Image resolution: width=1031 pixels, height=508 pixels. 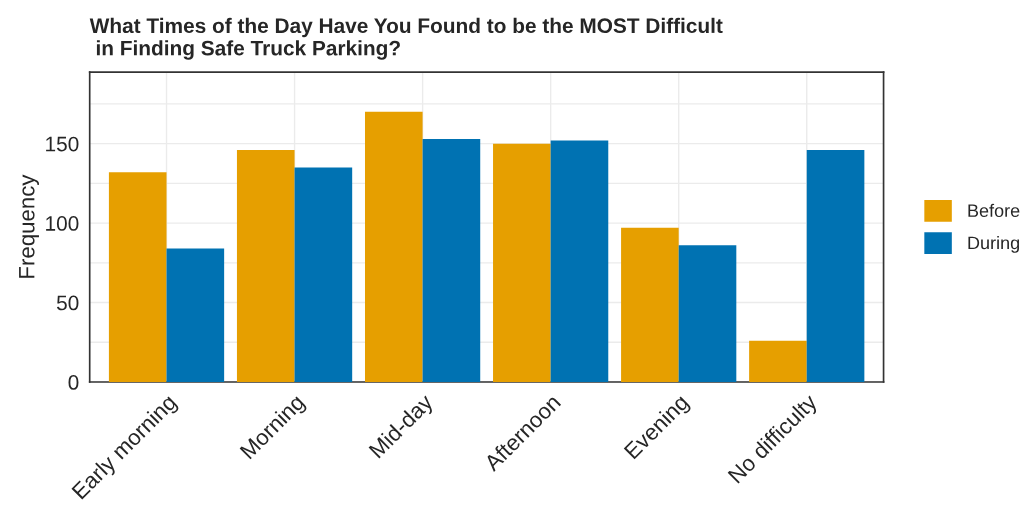 I want to click on chart-title: What Times of the Day Have You Found to be the MOST Difficult in Finding Safe Truck Parking?, so click(x=406, y=38).